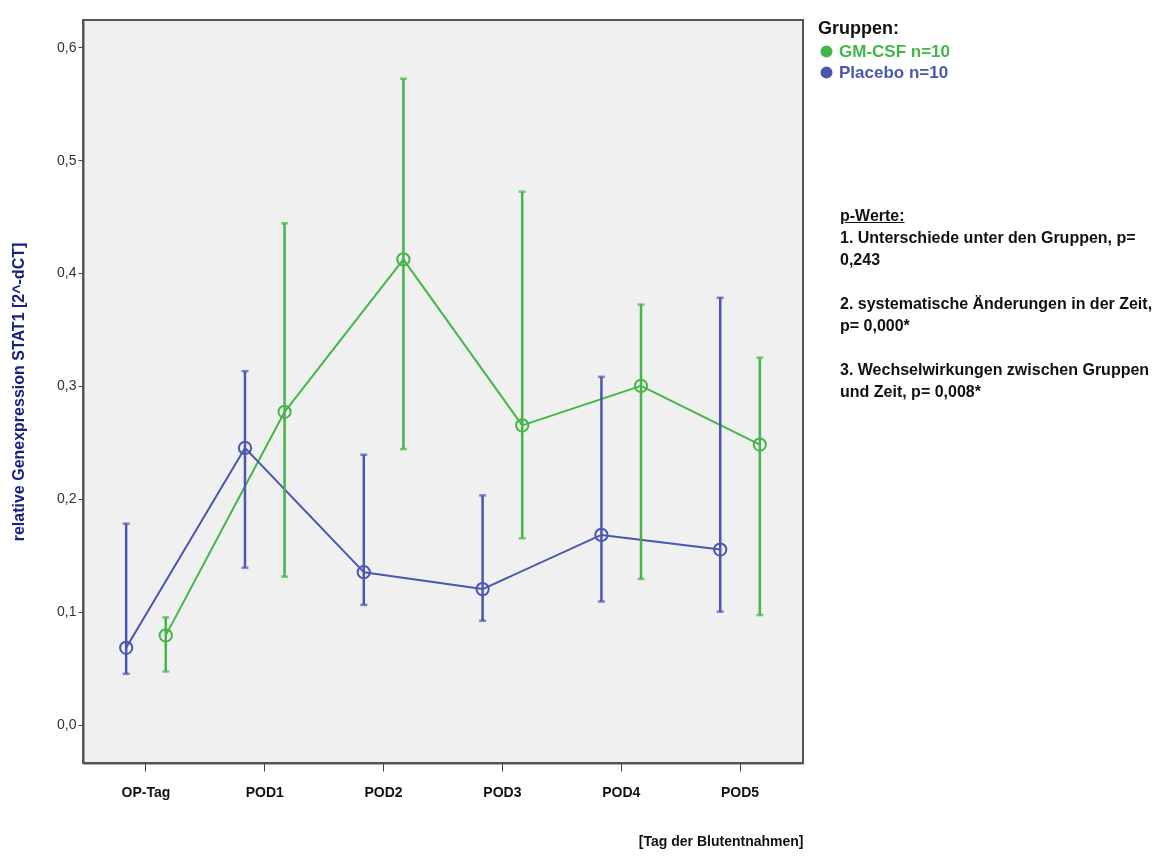 This screenshot has width=1168, height=863. I want to click on x-tick-label: POD5, so click(740, 791).